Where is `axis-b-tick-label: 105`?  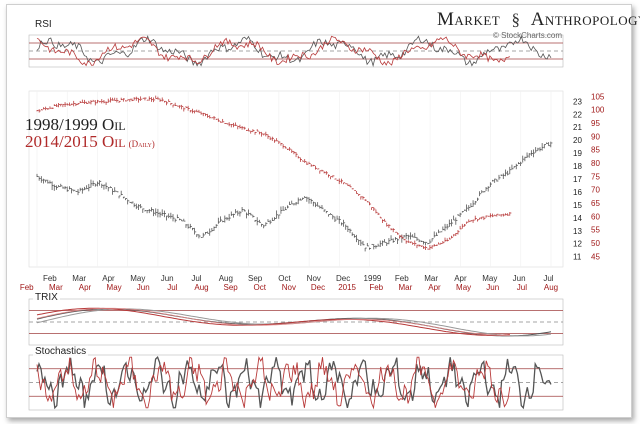
axis-b-tick-label: 105 is located at coordinates (598, 96).